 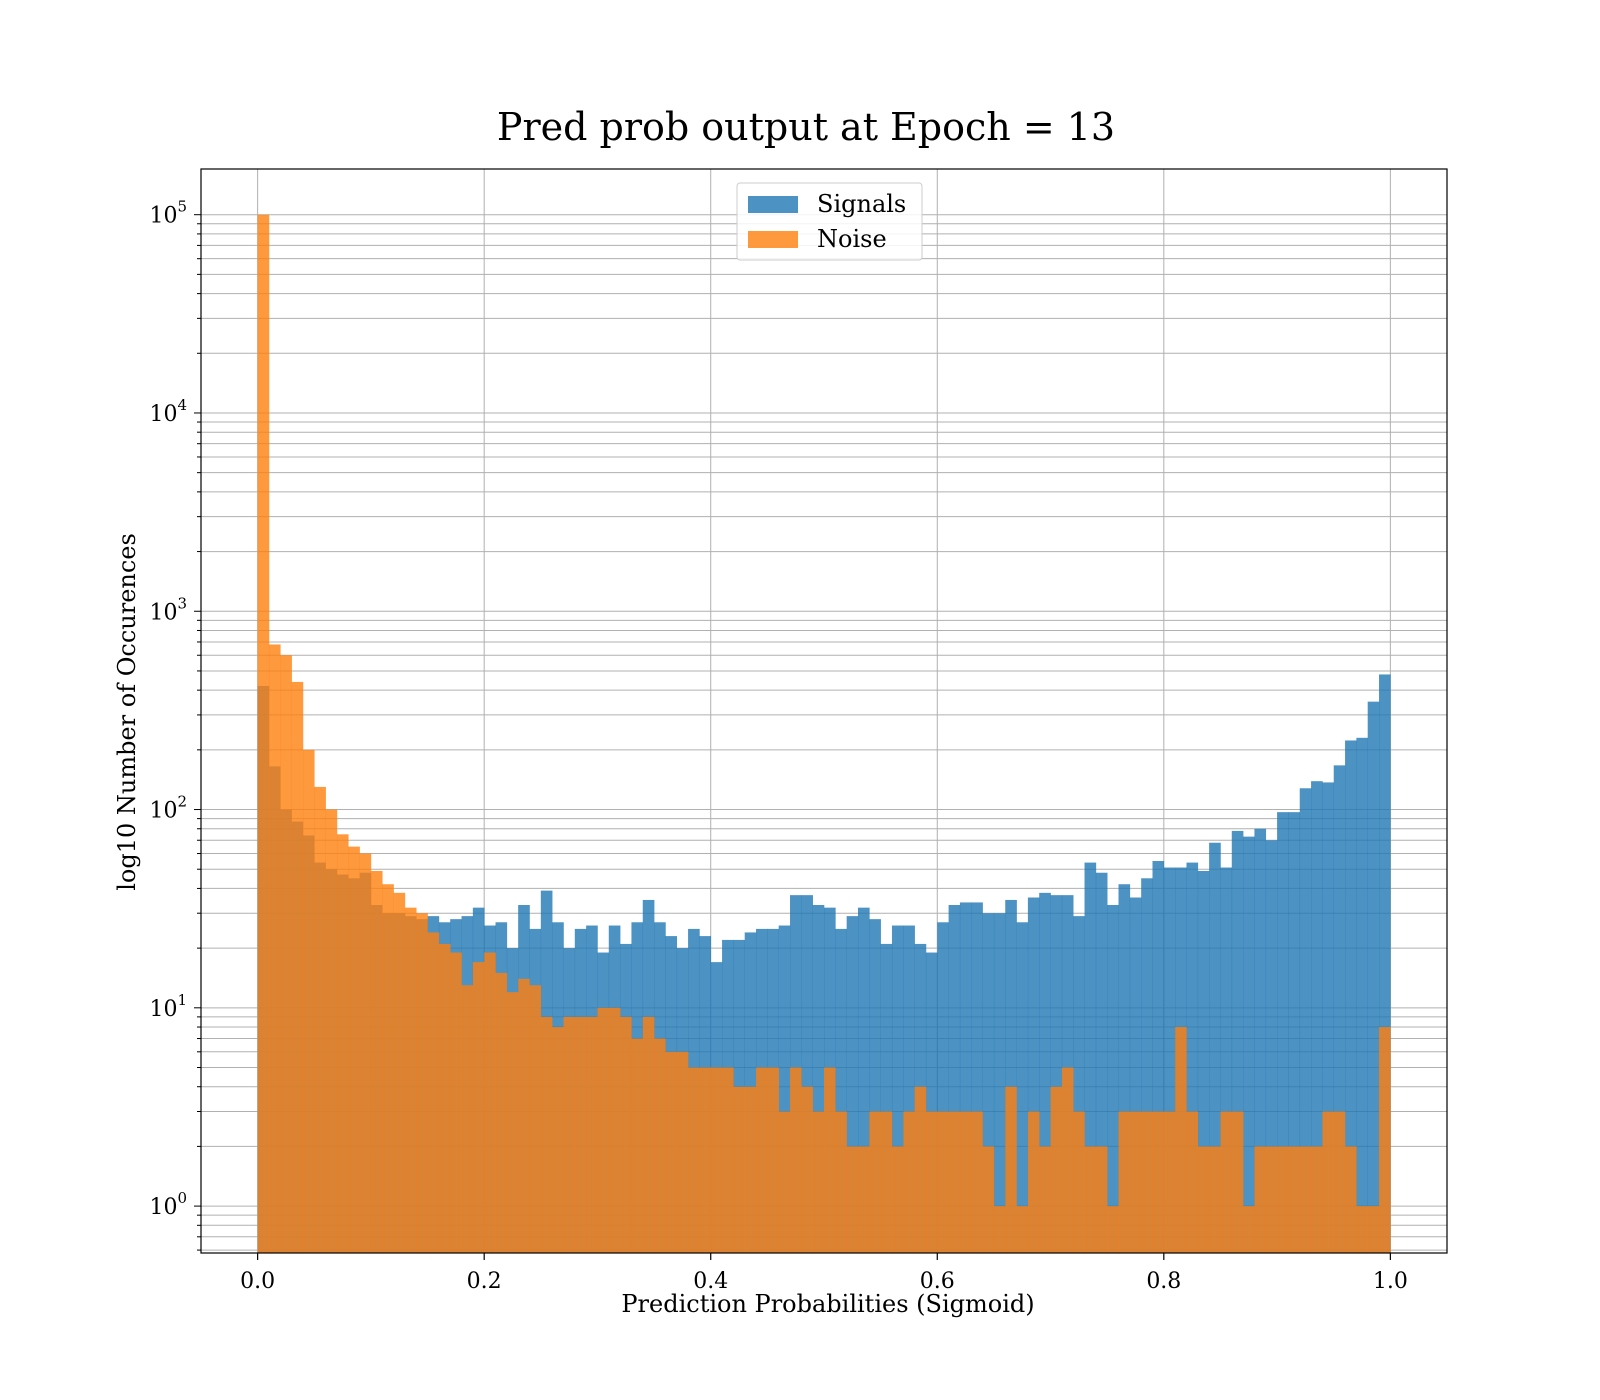 I want to click on legend-swatch-noise, so click(x=773, y=239).